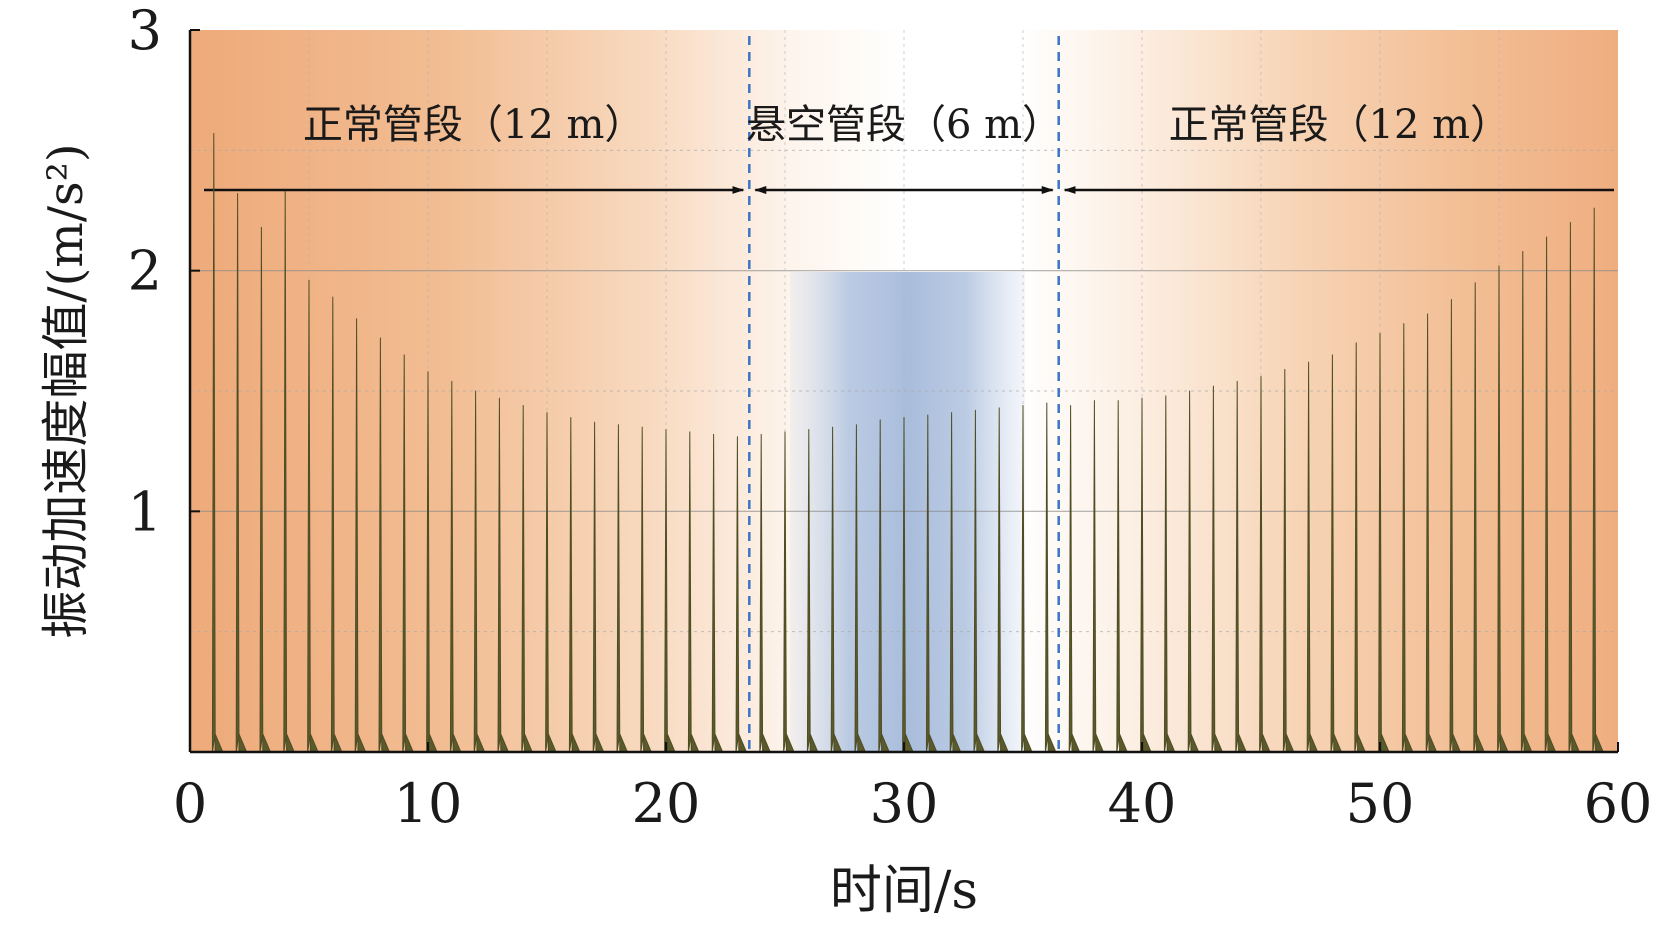 The height and width of the screenshot is (932, 1664). Describe the element at coordinates (145, 271) in the screenshot. I see `y-tick-label: 2` at that location.